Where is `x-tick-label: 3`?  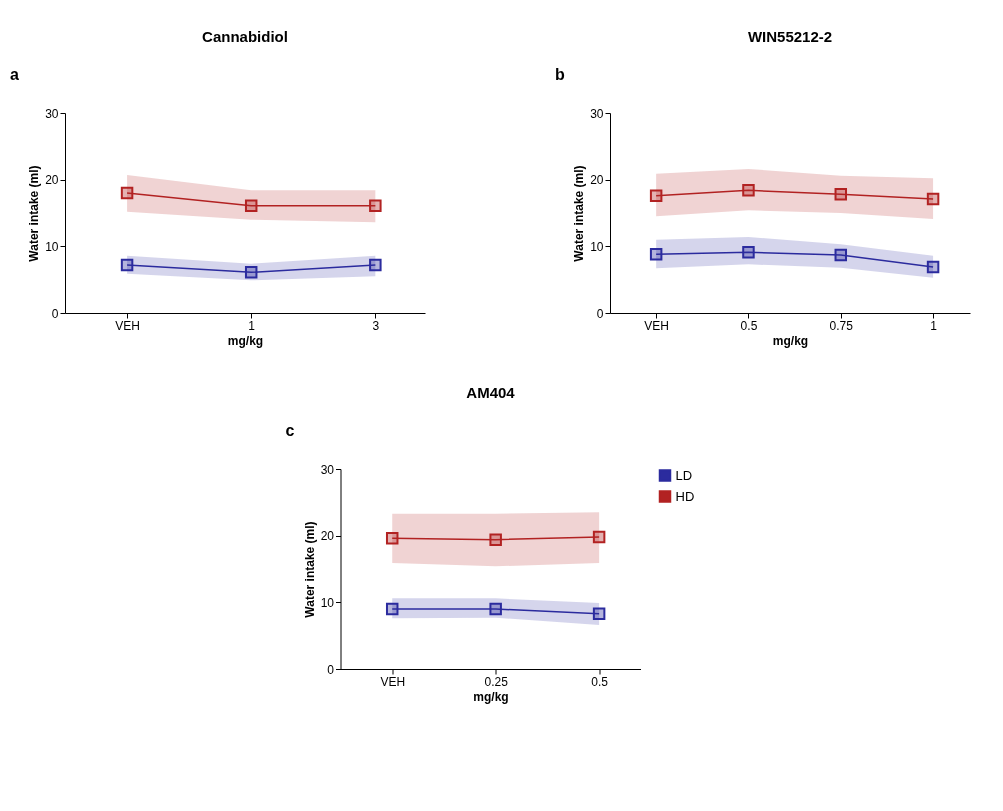 x-tick-label: 3 is located at coordinates (376, 325).